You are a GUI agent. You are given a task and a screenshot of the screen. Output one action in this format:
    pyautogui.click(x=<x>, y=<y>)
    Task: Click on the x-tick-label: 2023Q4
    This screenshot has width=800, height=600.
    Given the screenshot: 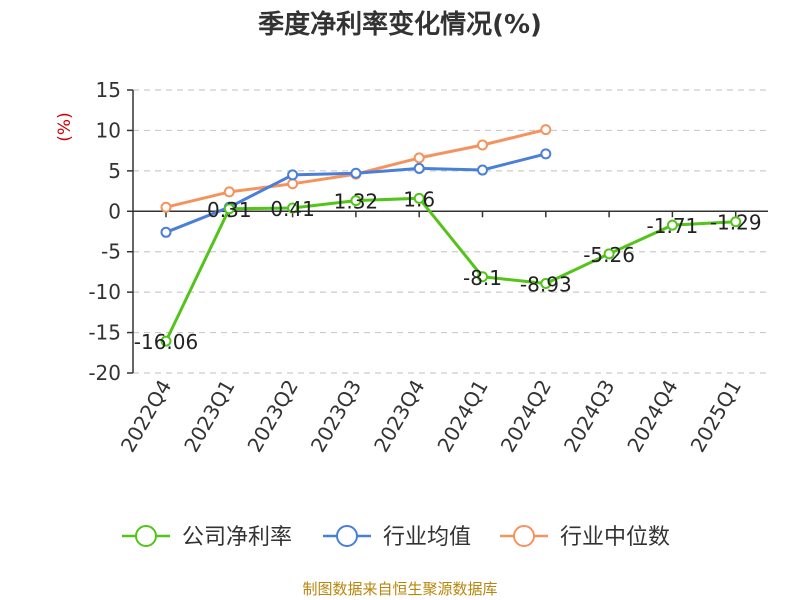 What is the action you would take?
    pyautogui.click(x=399, y=416)
    